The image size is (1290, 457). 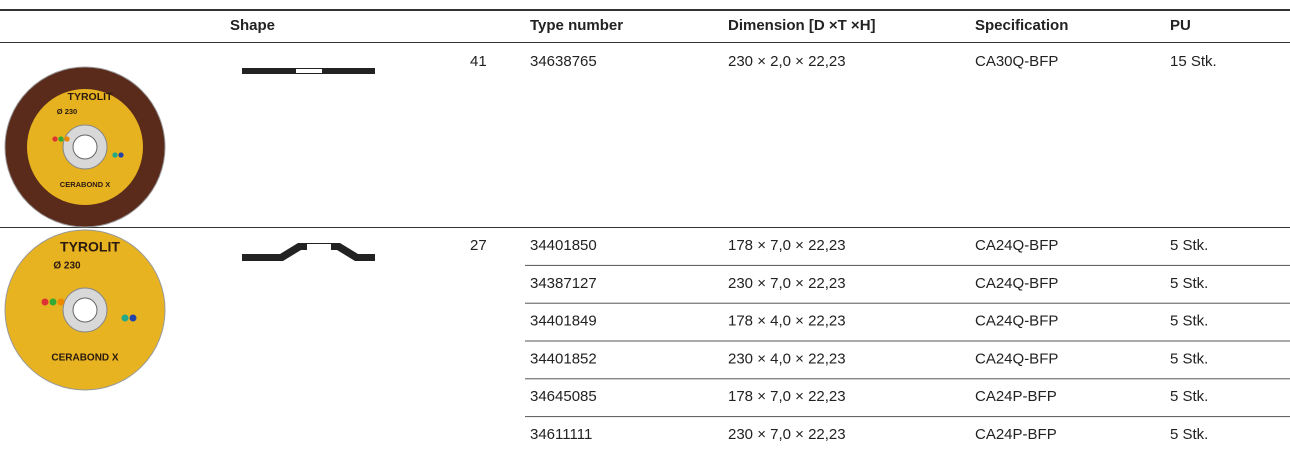 I want to click on cell: 178 × 4,0 × 22,23, so click(x=787, y=321).